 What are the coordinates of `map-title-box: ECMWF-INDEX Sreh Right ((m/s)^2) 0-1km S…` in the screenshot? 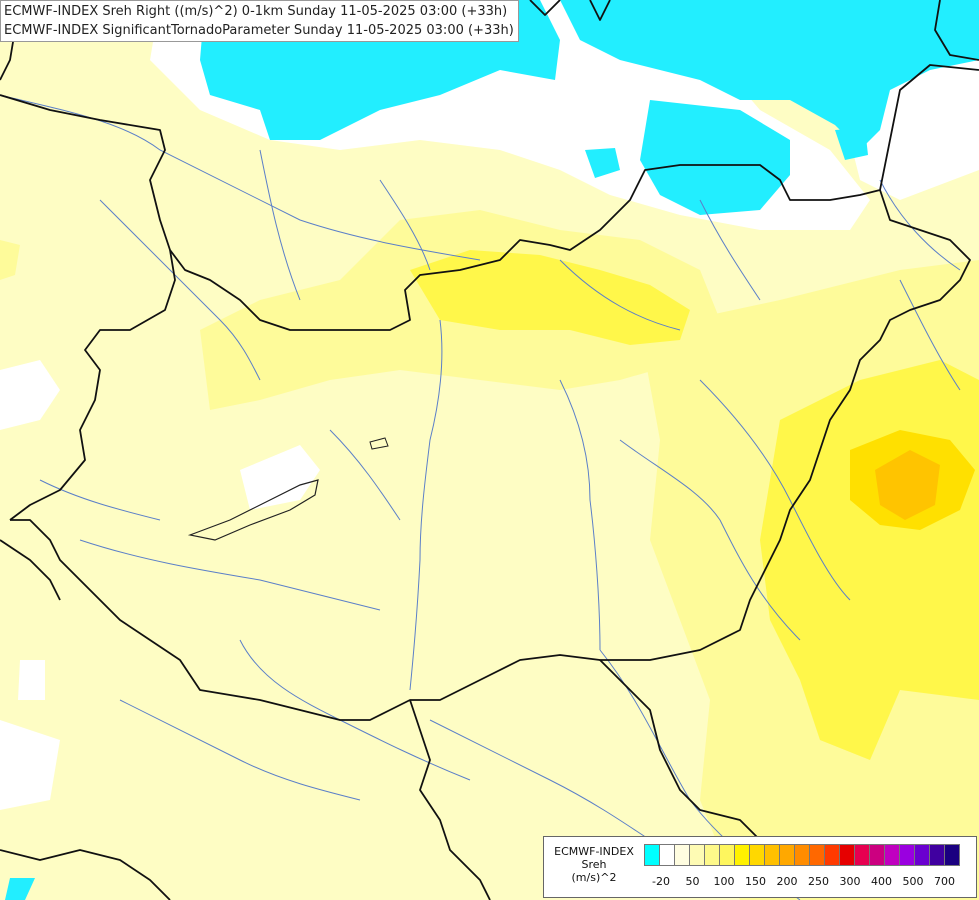 It's located at (259, 21).